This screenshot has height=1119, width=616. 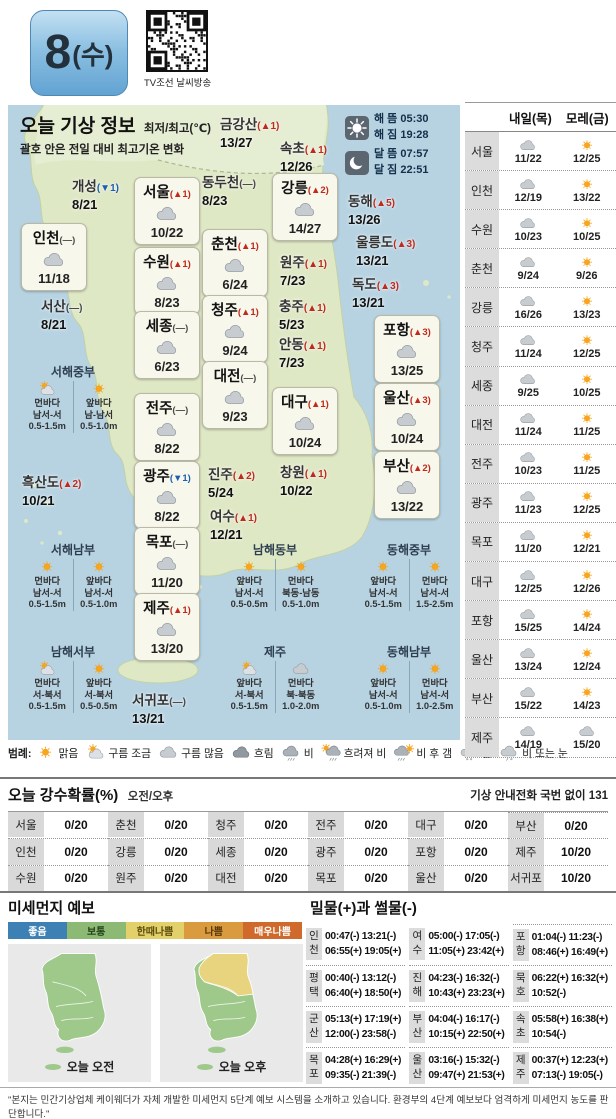 I want to click on rise-row: 달 뜸 07:57, so click(x=401, y=155).